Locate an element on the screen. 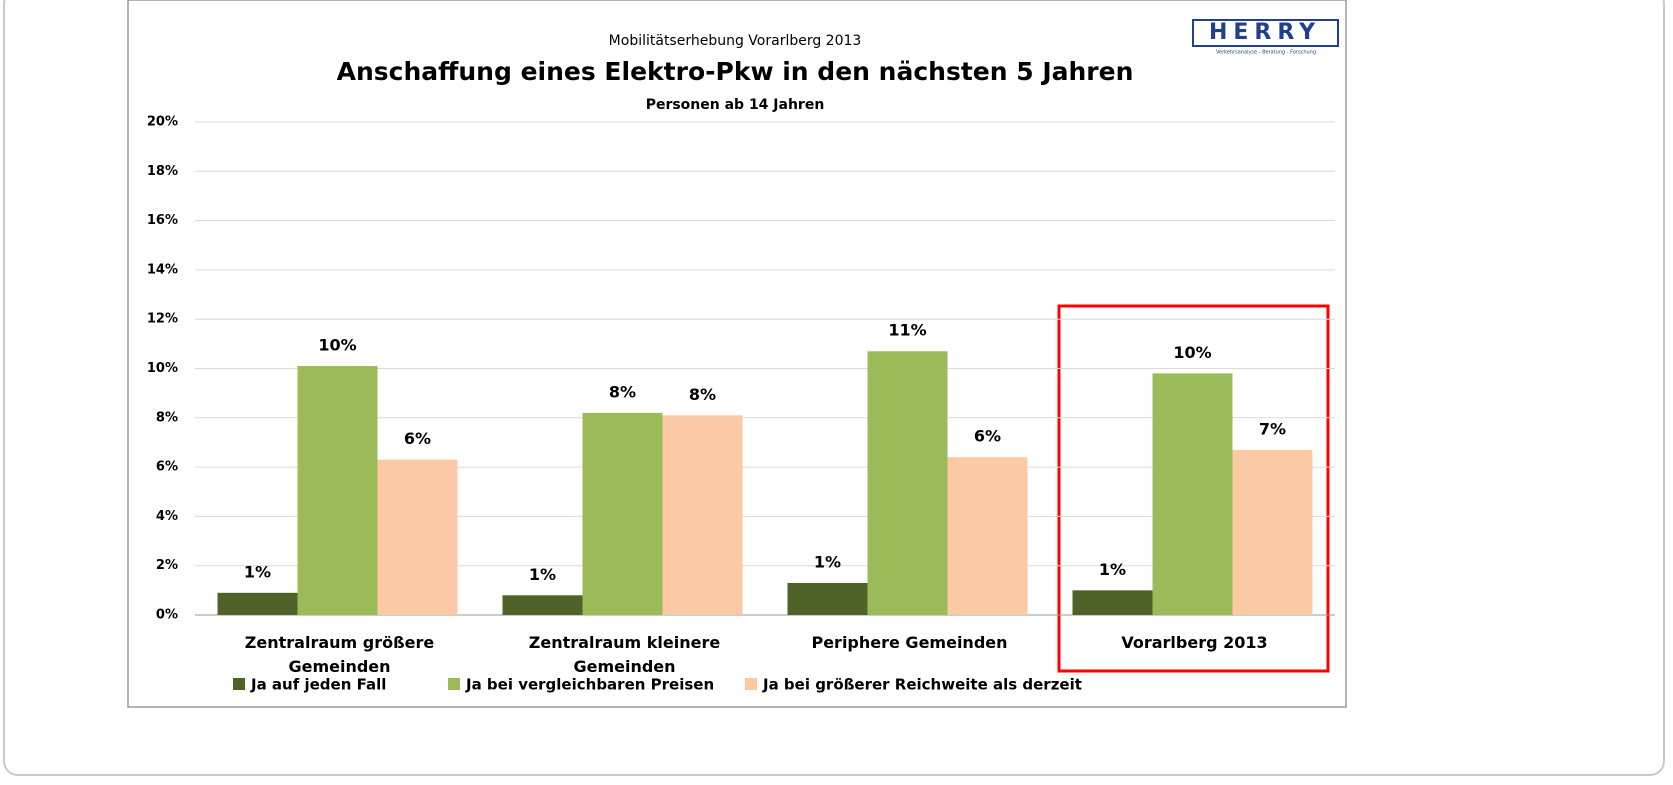  logo-box is located at coordinates (1265, 33).